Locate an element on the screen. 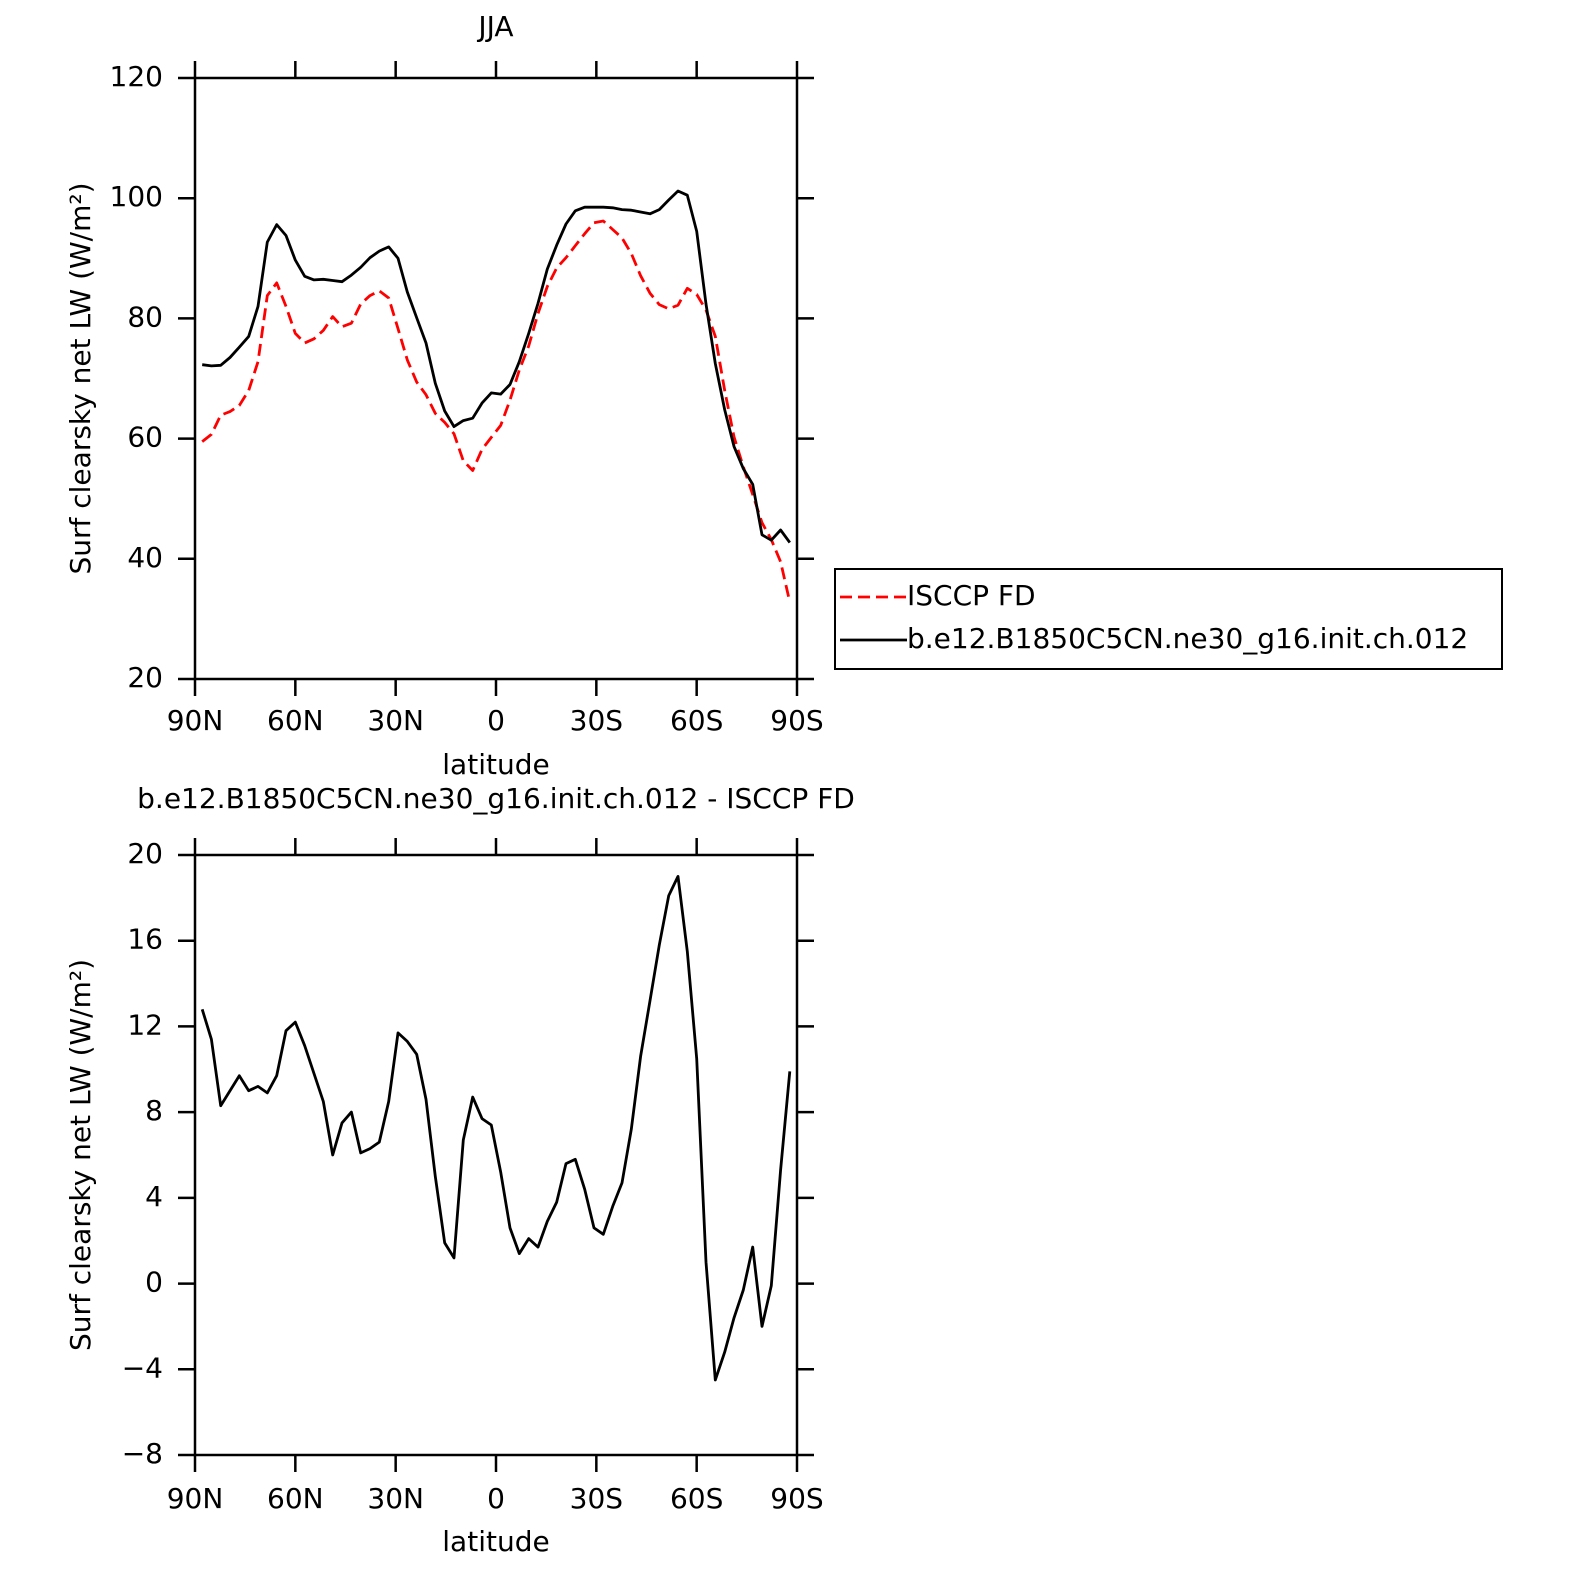 This screenshot has height=1569, width=1572. legend-box is located at coordinates (1168, 619).